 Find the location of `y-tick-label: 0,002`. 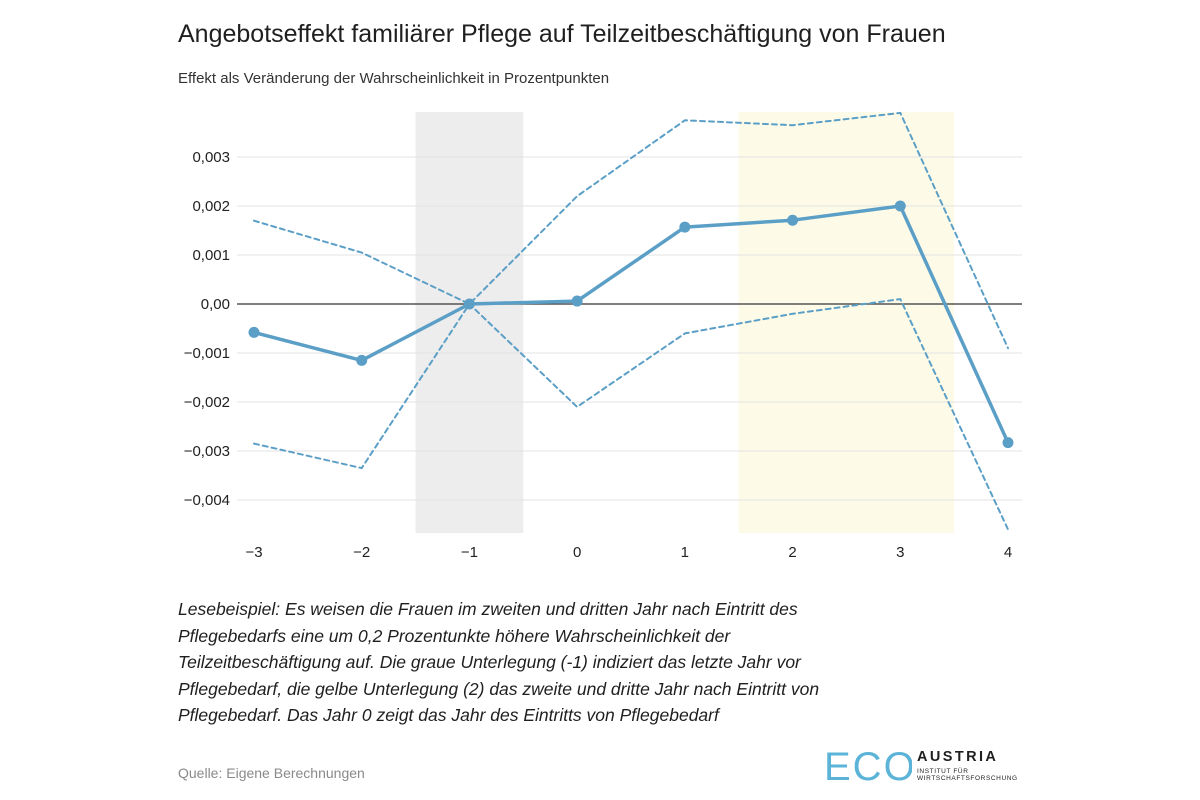

y-tick-label: 0,002 is located at coordinates (211, 206).